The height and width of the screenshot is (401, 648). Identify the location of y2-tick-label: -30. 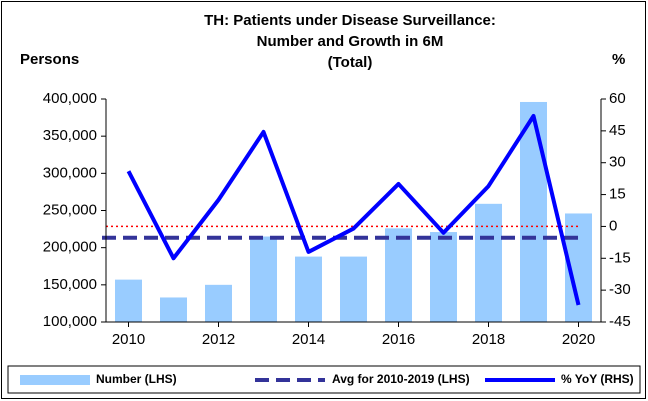
(620, 289).